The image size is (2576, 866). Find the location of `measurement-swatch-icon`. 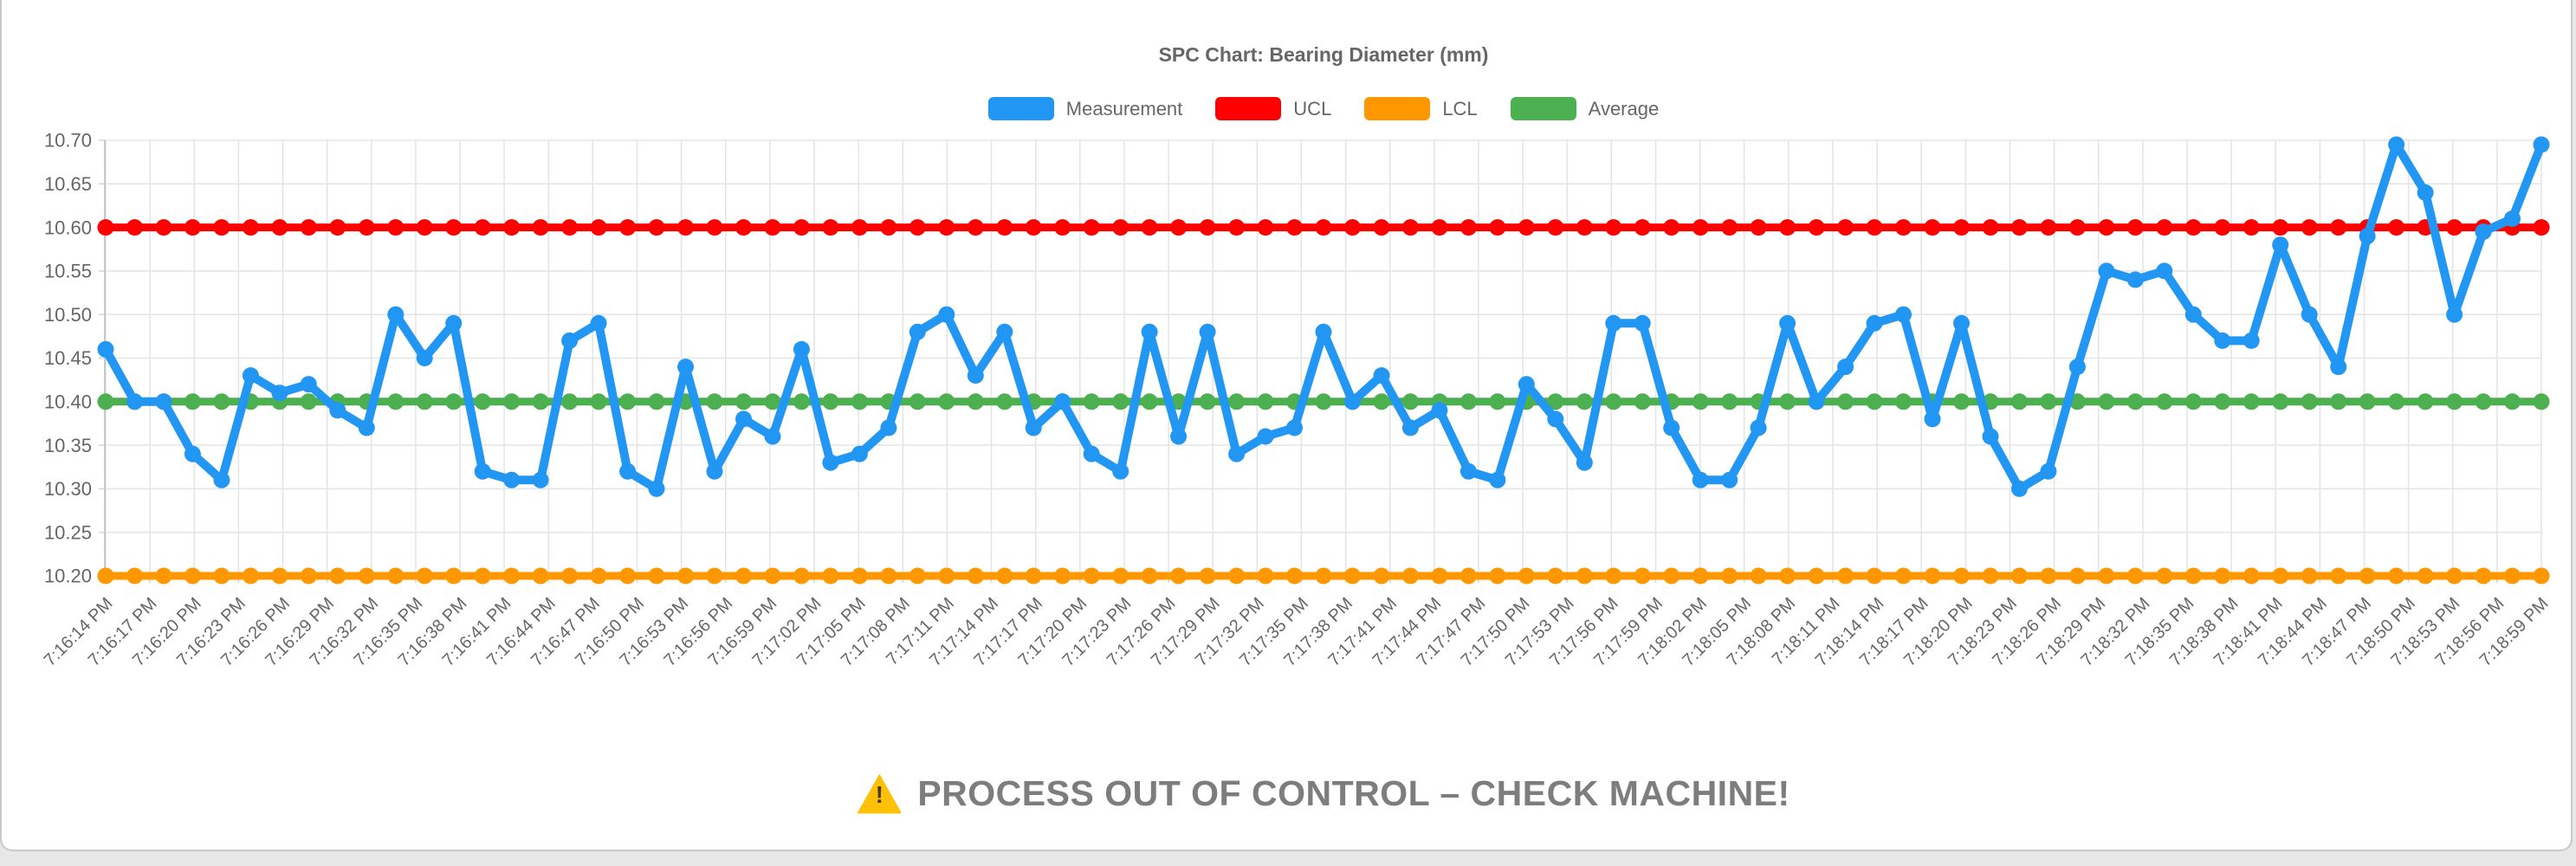

measurement-swatch-icon is located at coordinates (1020, 108).